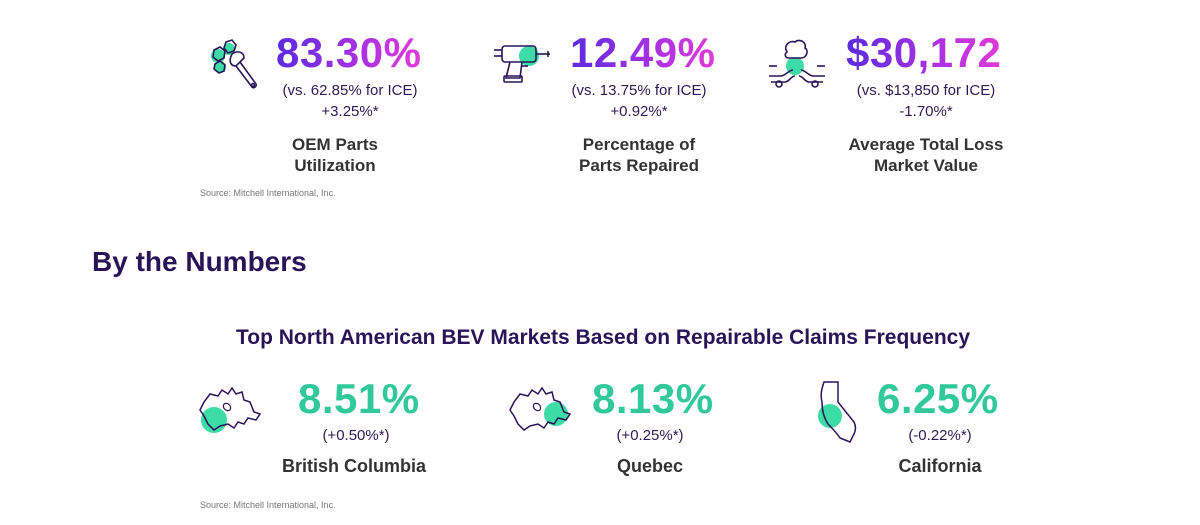 The height and width of the screenshot is (525, 1200). What do you see at coordinates (924, 52) in the screenshot?
I see `stat-value: $30,172` at bounding box center [924, 52].